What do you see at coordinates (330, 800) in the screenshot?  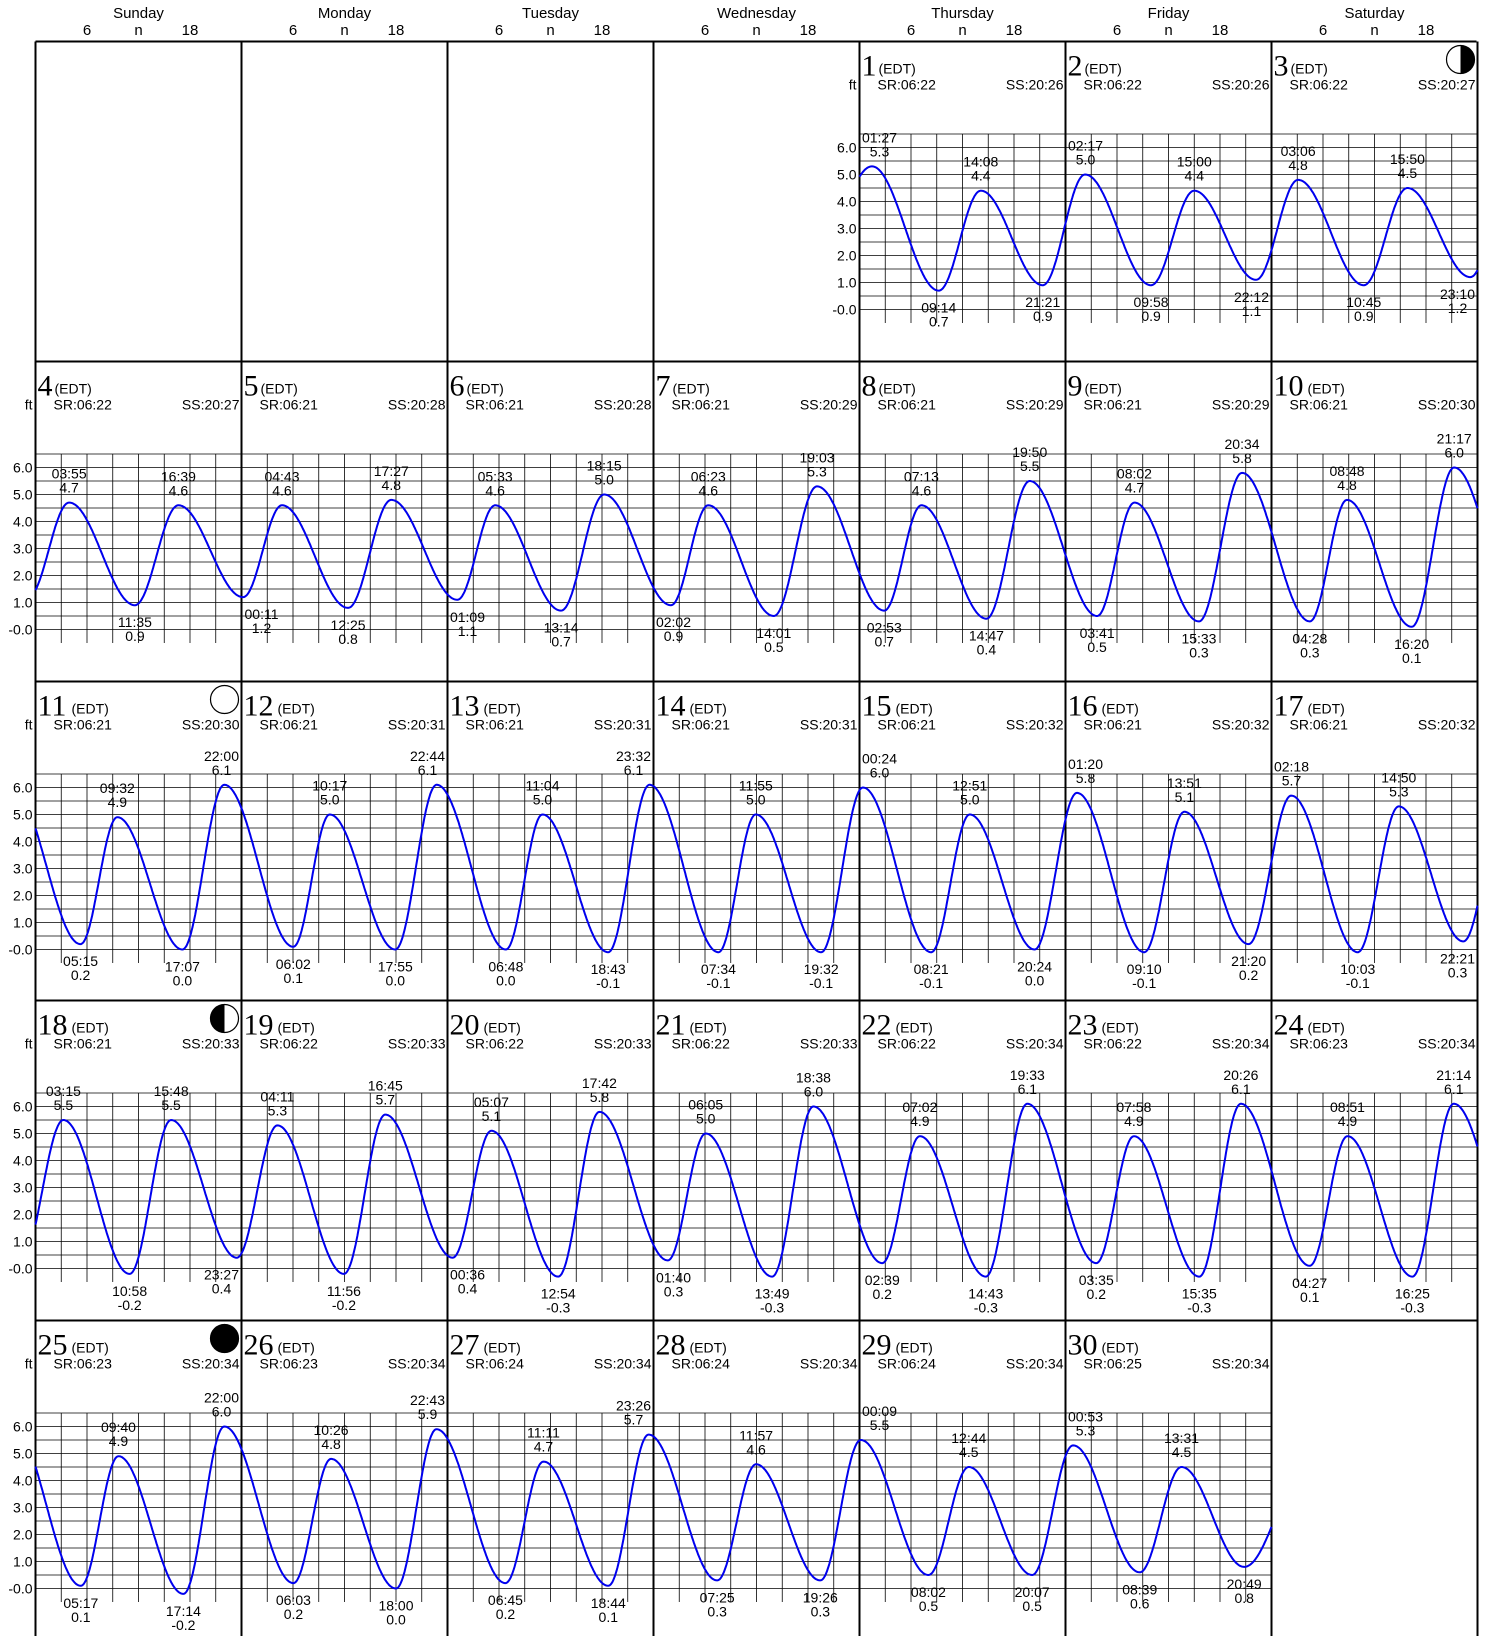 I see `high-tide-height: 5.0` at bounding box center [330, 800].